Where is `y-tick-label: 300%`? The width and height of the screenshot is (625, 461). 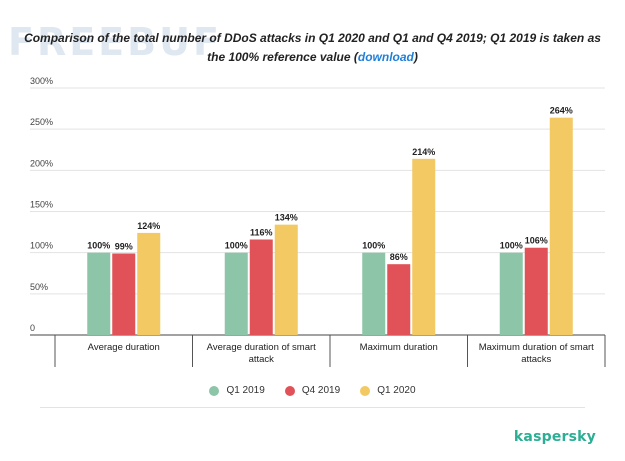
y-tick-label: 300% is located at coordinates (41, 81).